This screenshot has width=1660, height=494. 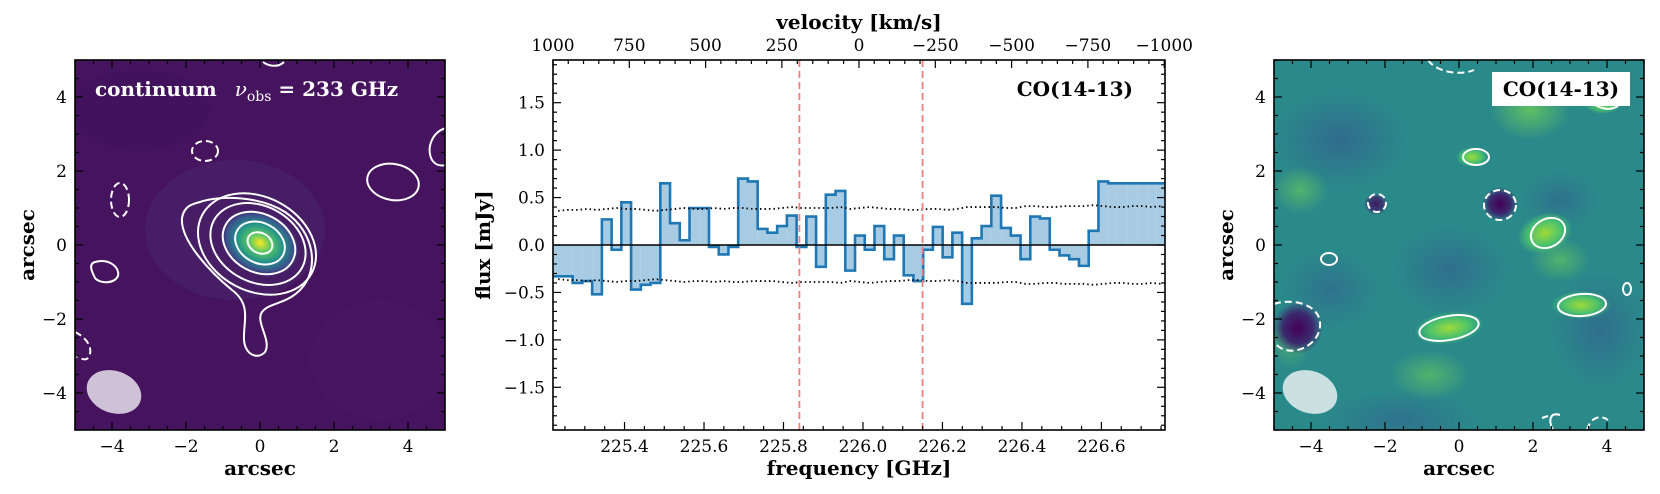 What do you see at coordinates (531, 104) in the screenshot?
I see `y-tick-label: 1.5` at bounding box center [531, 104].